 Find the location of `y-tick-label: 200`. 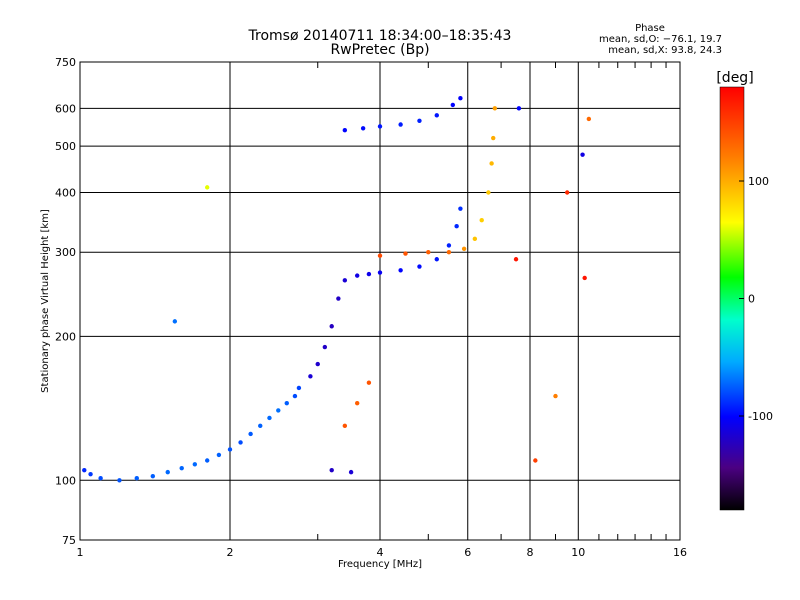

y-tick-label: 200 is located at coordinates (65, 336).